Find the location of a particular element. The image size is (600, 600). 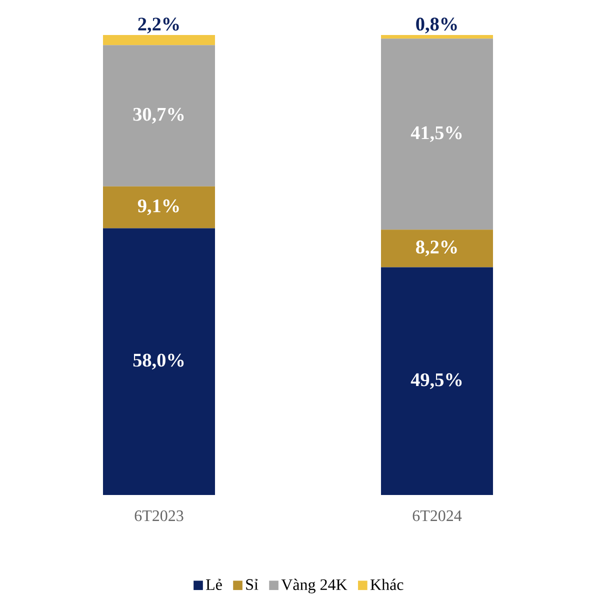

data-label: 41,5% is located at coordinates (436, 134).